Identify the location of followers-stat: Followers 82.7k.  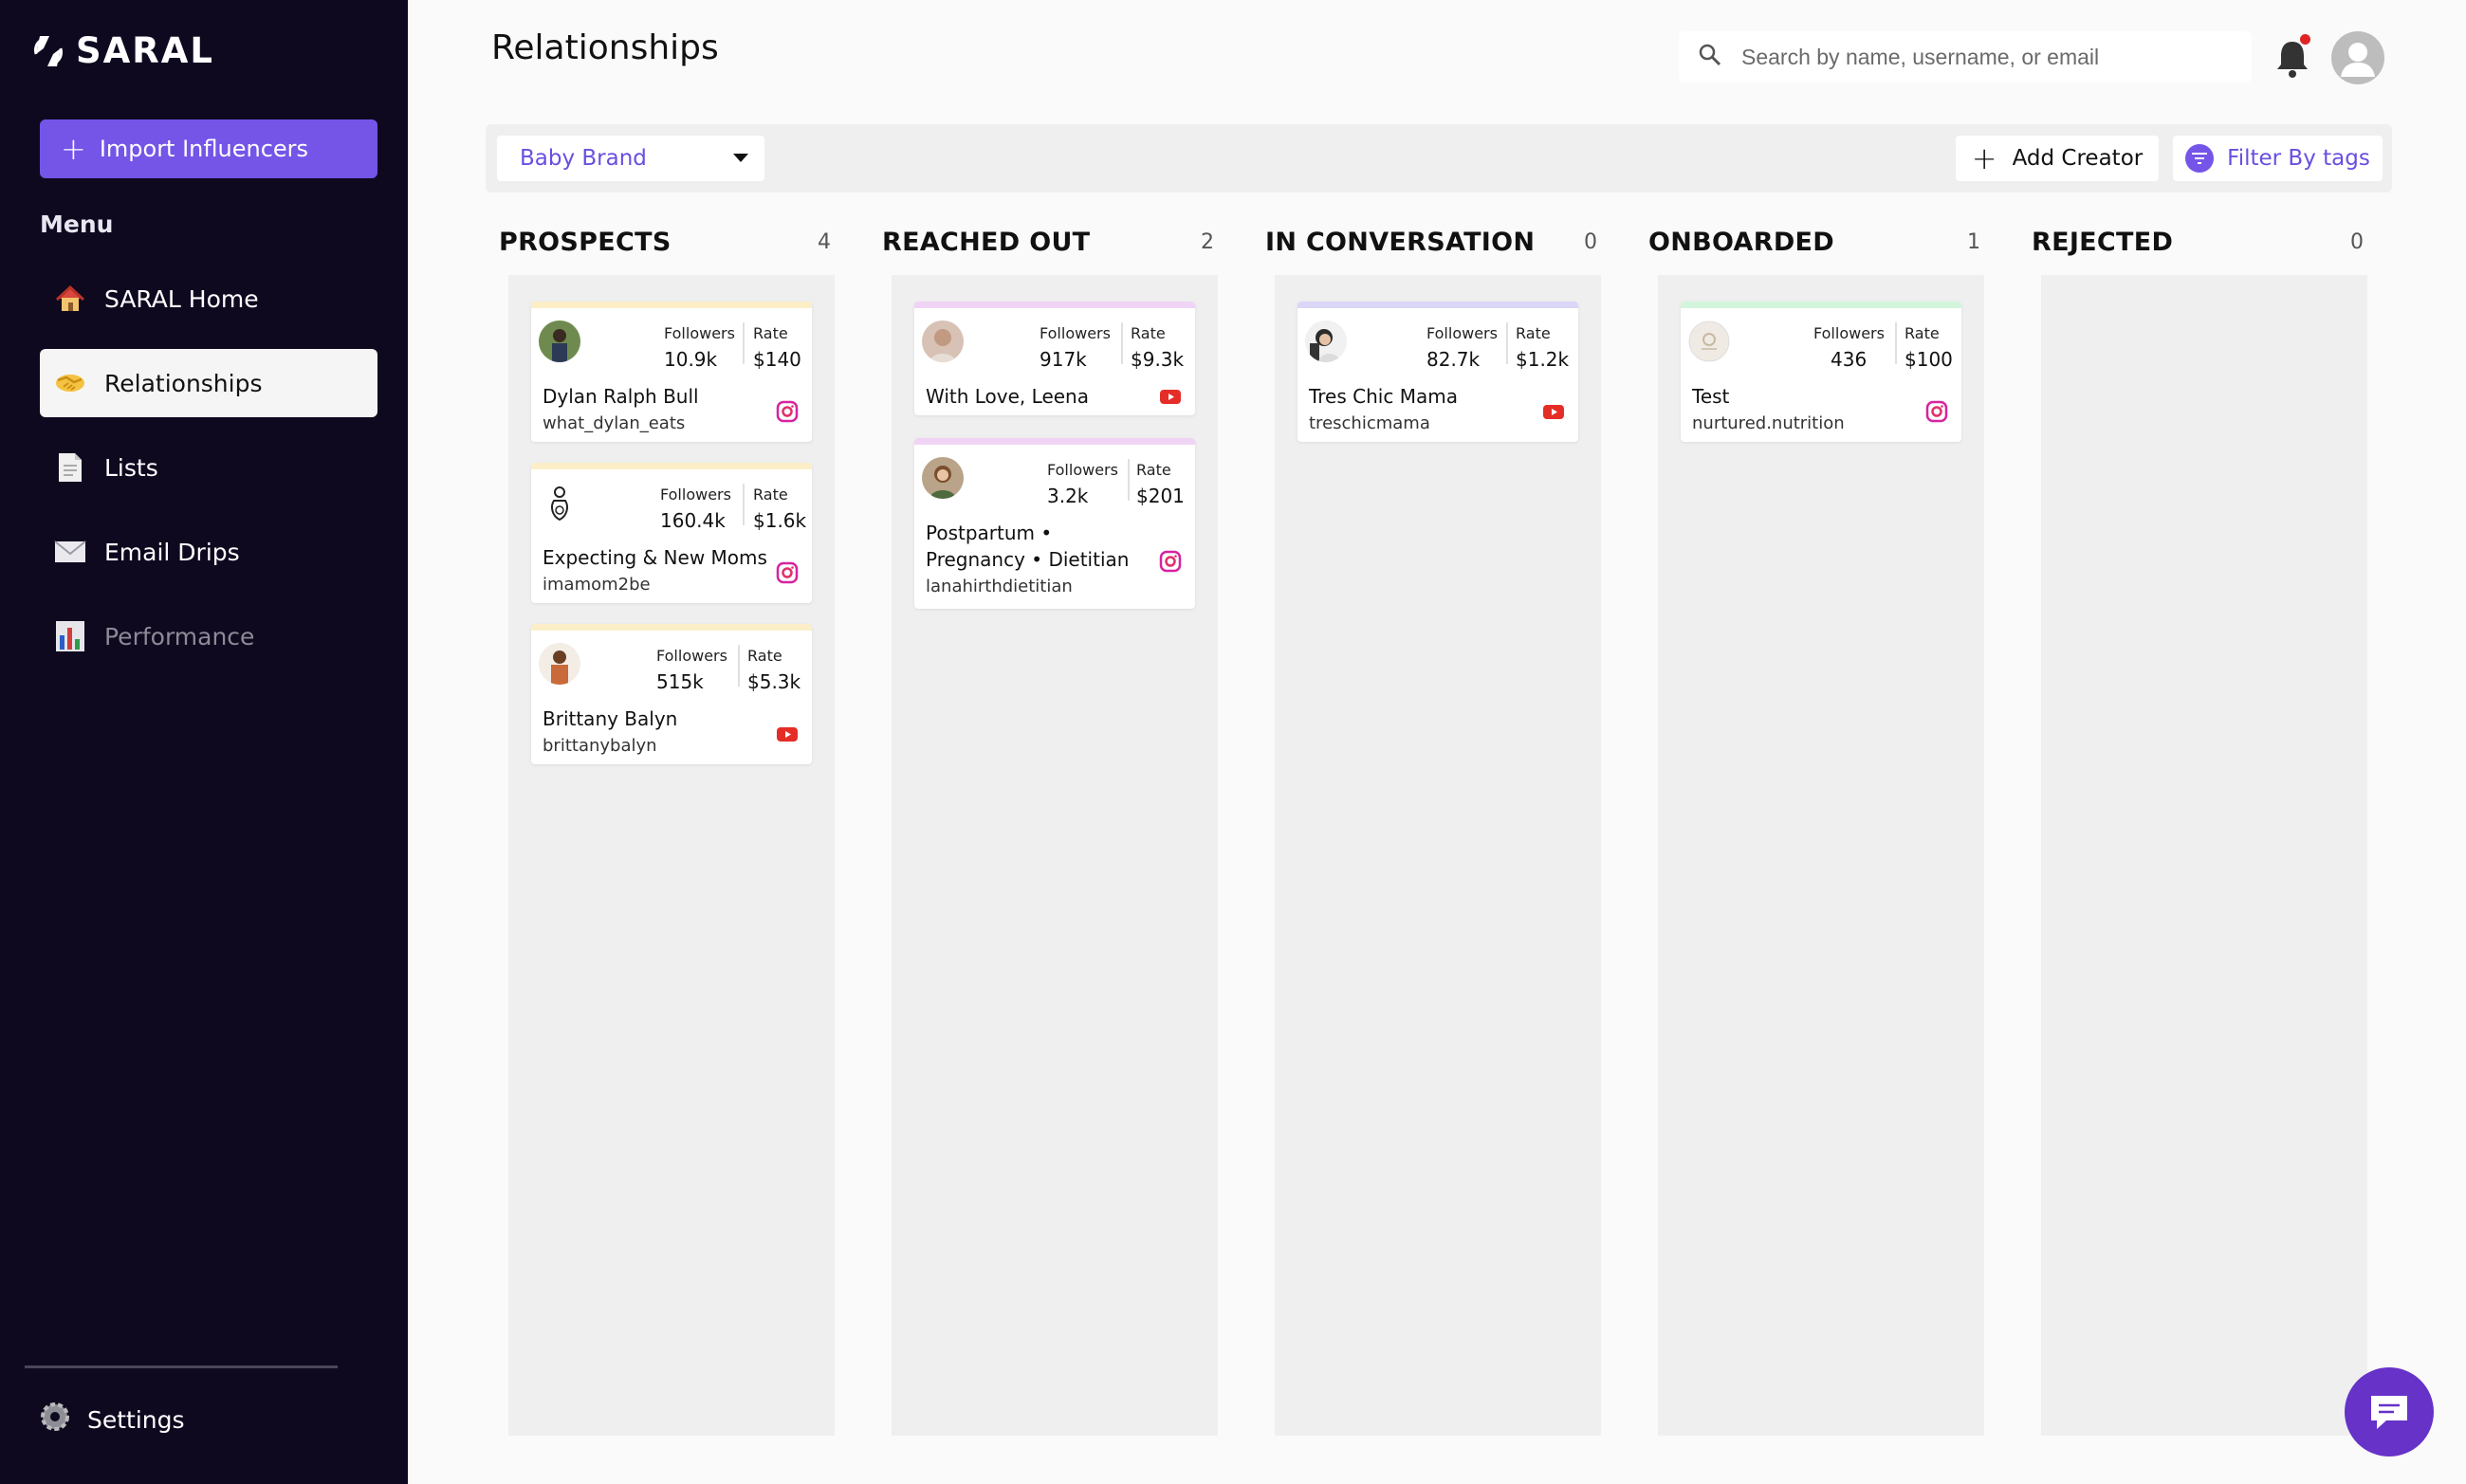
(1462, 347).